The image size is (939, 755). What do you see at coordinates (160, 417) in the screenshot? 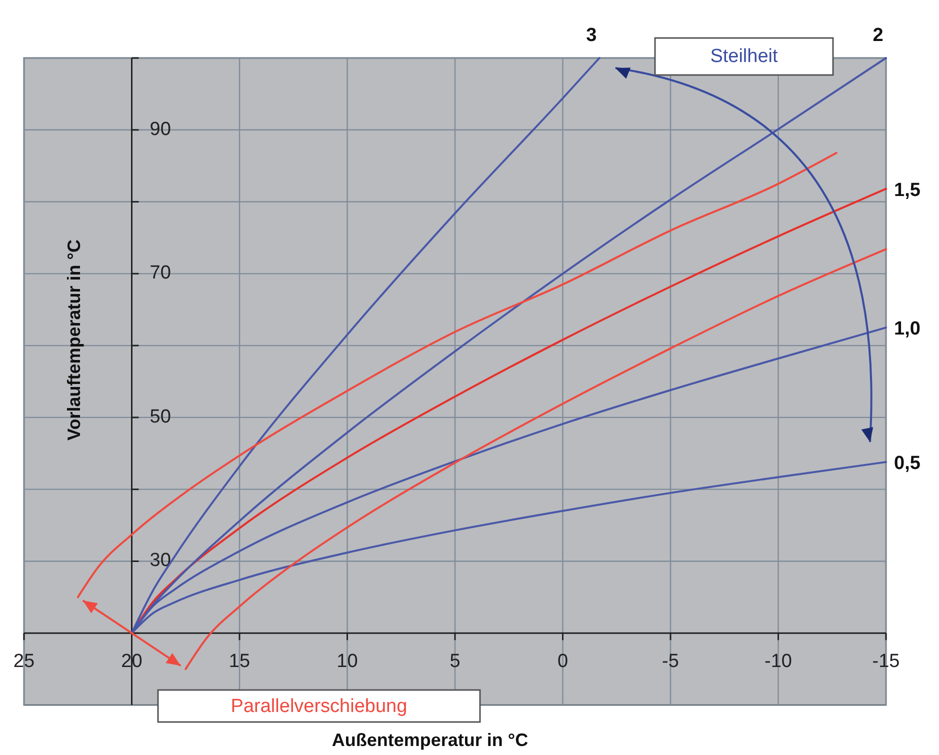
I see `y-tick-label: 50` at bounding box center [160, 417].